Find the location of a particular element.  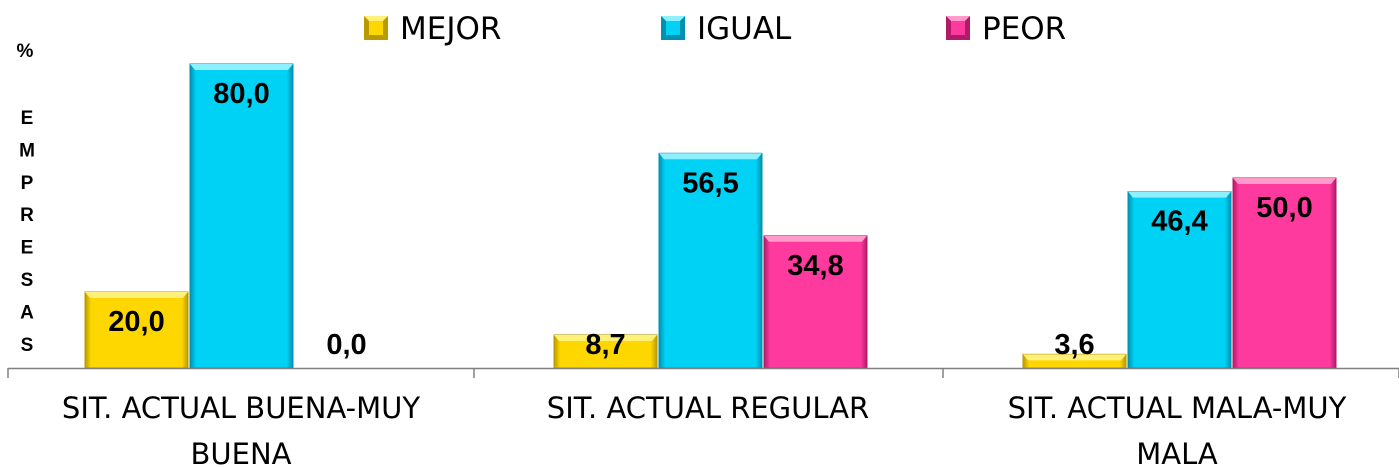

data-label: 50,0 is located at coordinates (1284, 208).